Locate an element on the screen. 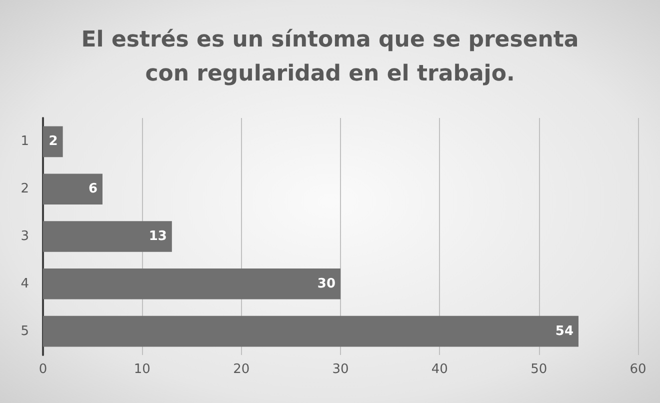  x-tick-label: 50 is located at coordinates (539, 369).